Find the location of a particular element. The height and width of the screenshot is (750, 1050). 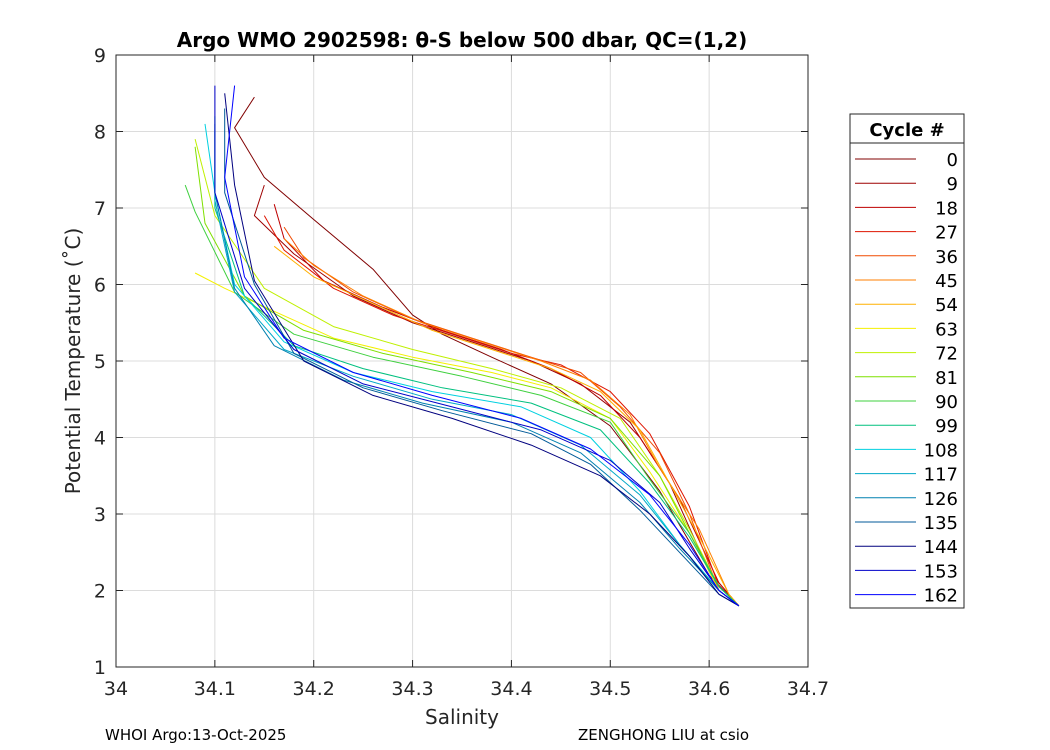

footer-left-text: WHOI Argo:13-Oct-2025 is located at coordinates (196, 735).